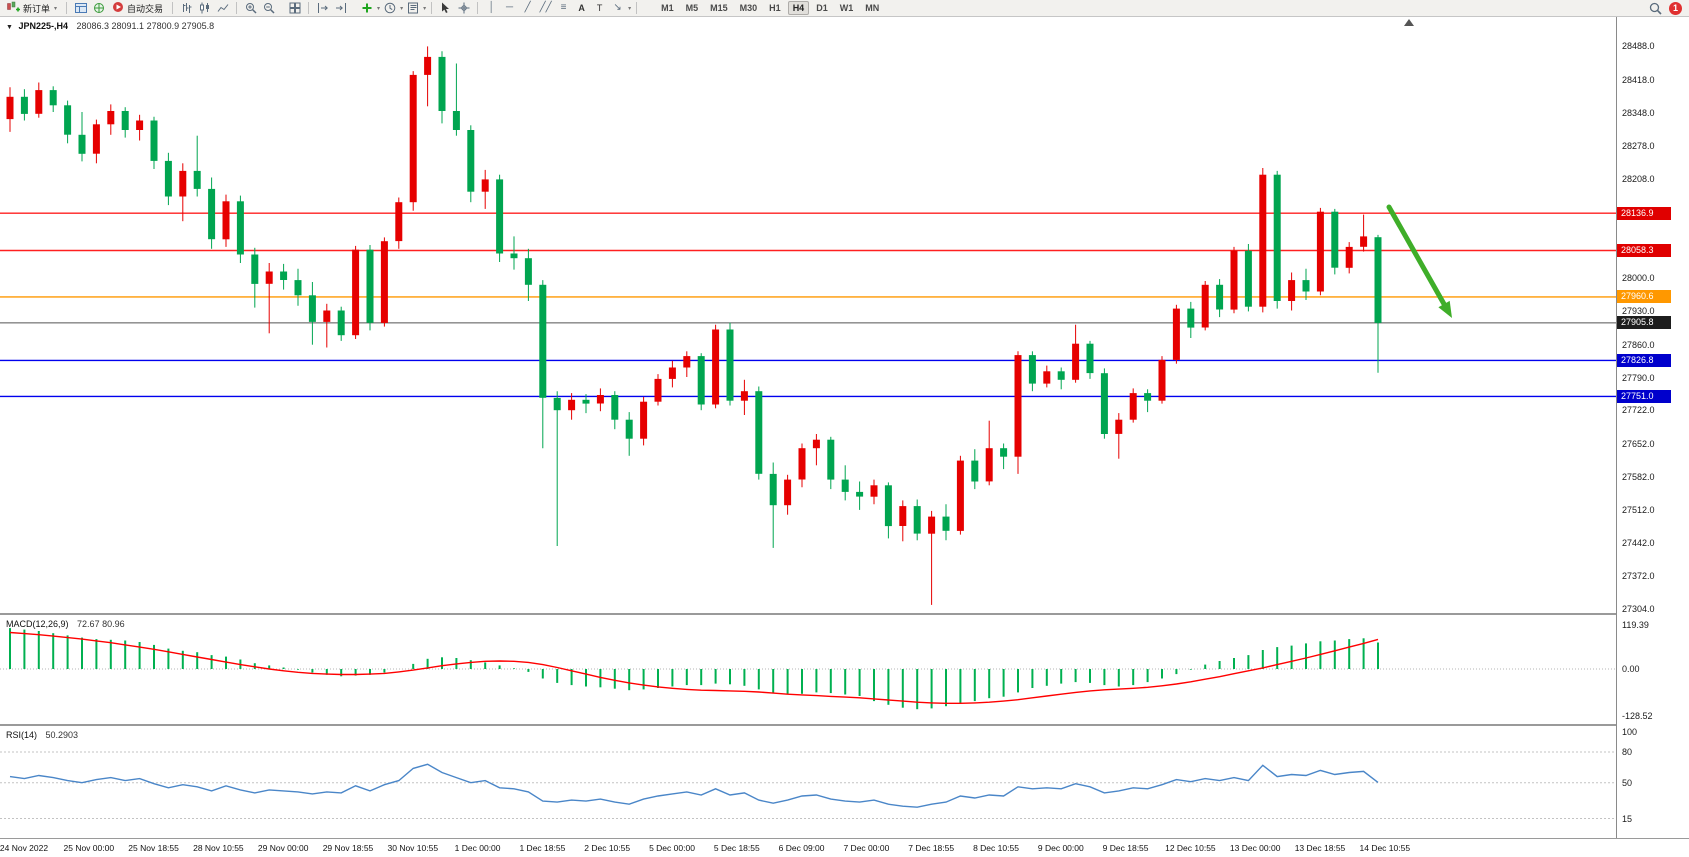 The width and height of the screenshot is (1689, 857). I want to click on rsi-canvas, so click(808, 782).